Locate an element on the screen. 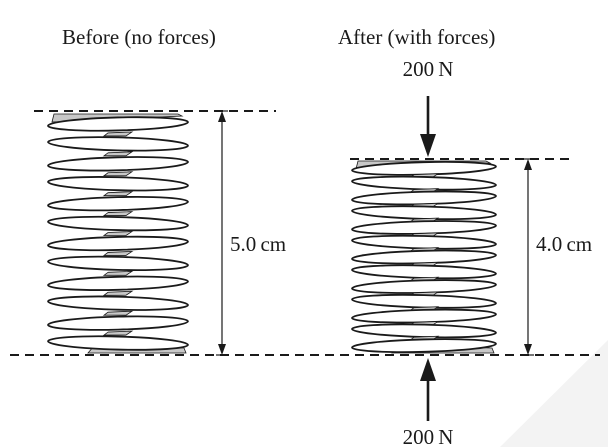  top-force-arrow is located at coordinates (428, 126).